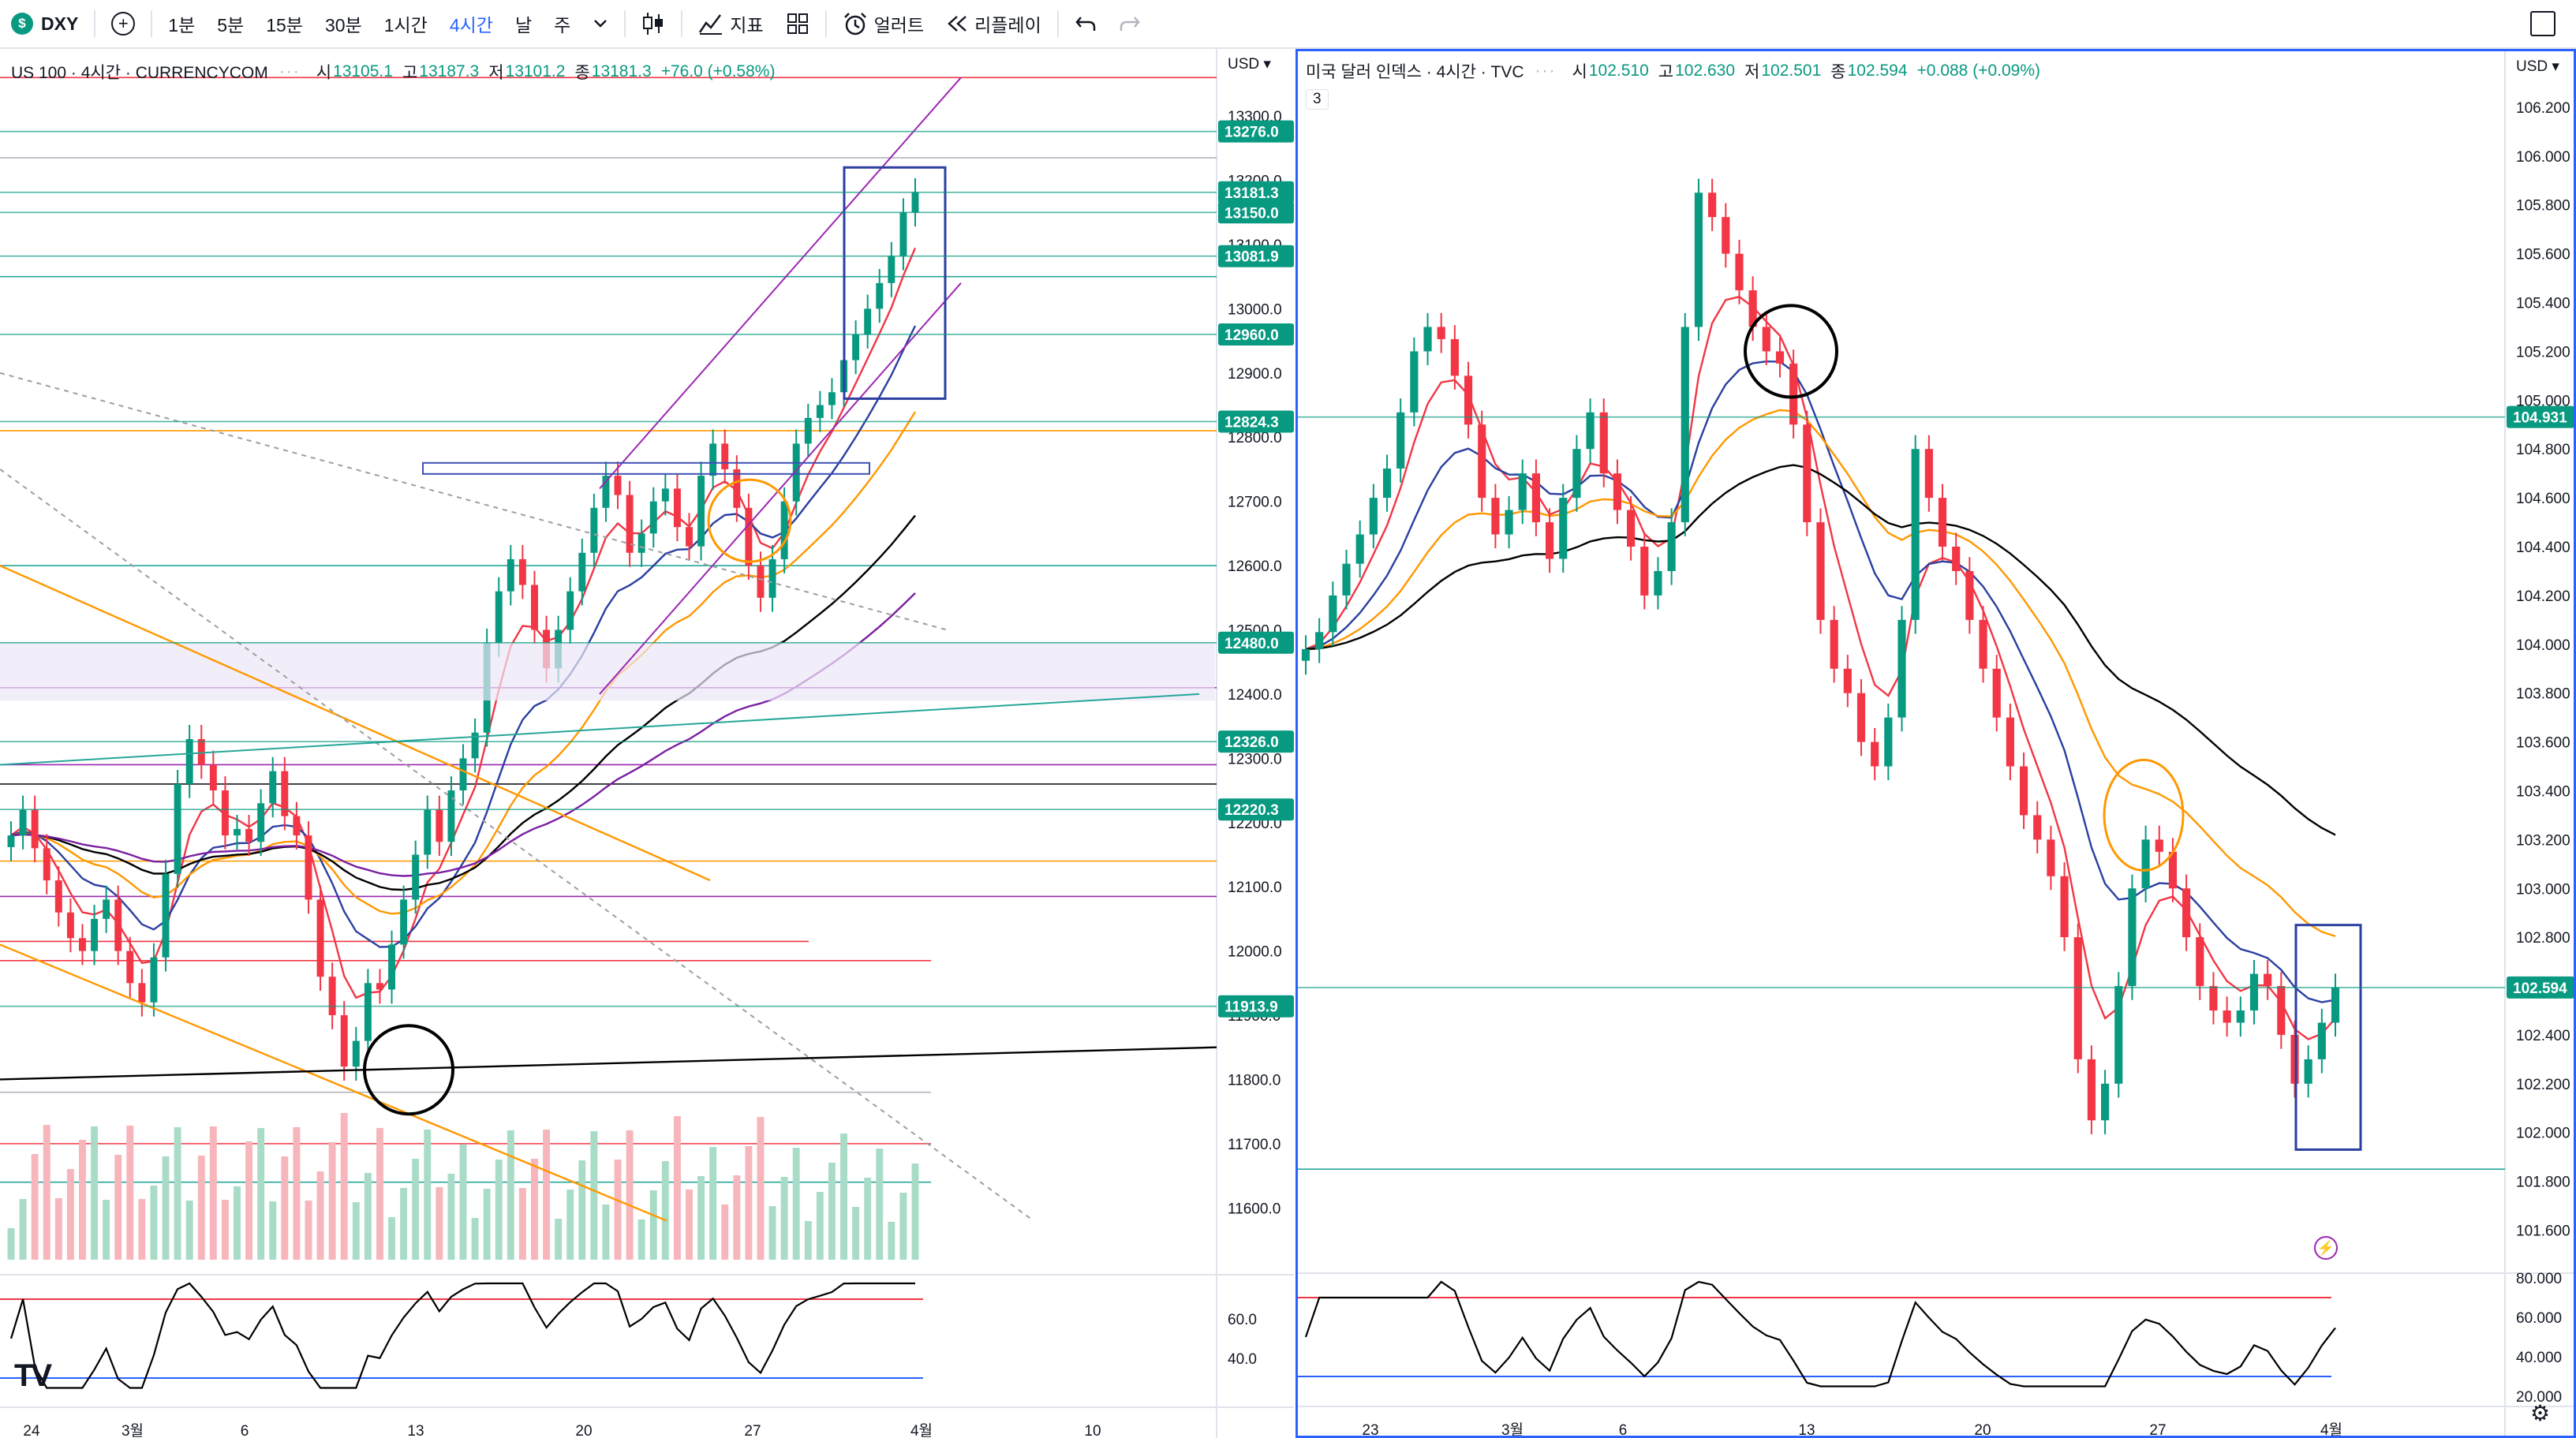 The image size is (2576, 1438). What do you see at coordinates (1317, 99) in the screenshot?
I see `indicator-count-badge: 3` at bounding box center [1317, 99].